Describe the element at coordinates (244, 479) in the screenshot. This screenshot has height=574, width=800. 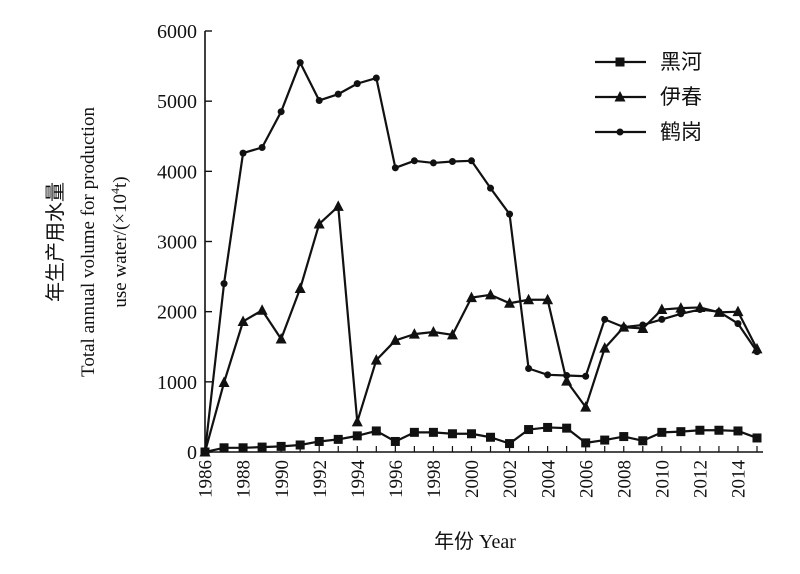
I see `x-tick-label: 1988` at that location.